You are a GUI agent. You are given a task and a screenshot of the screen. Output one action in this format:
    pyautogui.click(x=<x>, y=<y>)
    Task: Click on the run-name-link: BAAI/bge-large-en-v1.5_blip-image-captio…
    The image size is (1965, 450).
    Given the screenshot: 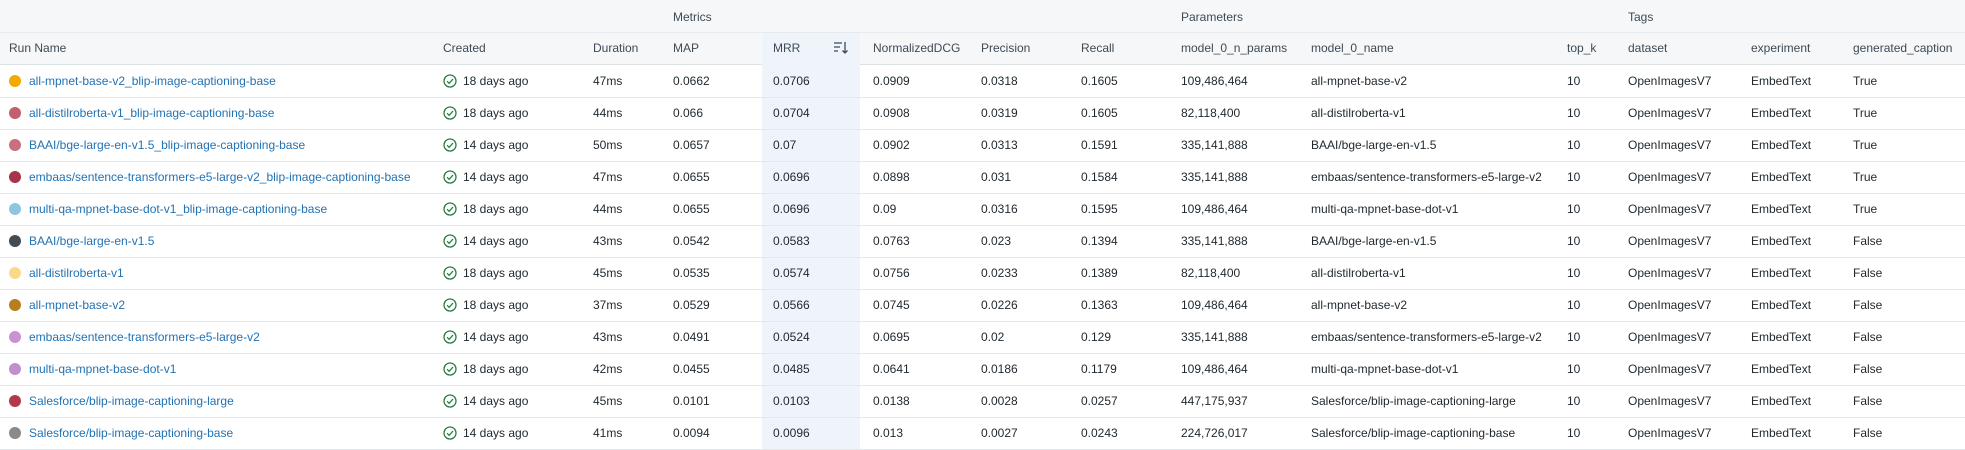 What is the action you would take?
    pyautogui.click(x=167, y=145)
    